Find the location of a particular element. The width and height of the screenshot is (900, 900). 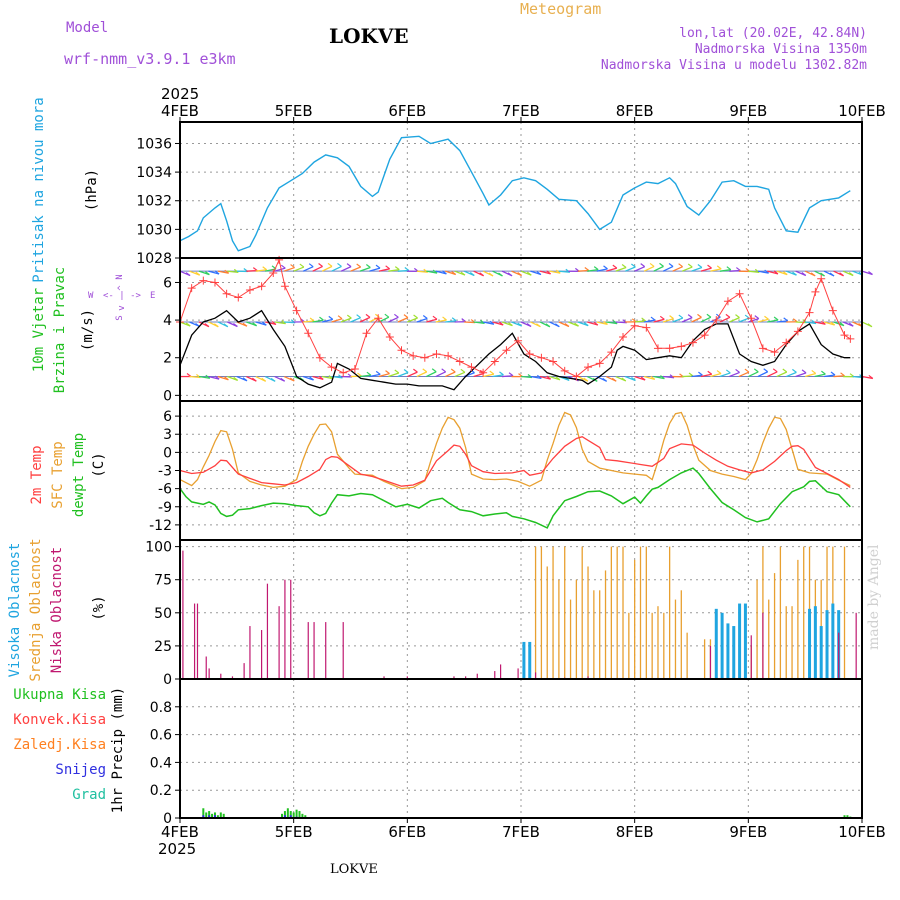

temp-tick-label: -6 is located at coordinates (165, 490).